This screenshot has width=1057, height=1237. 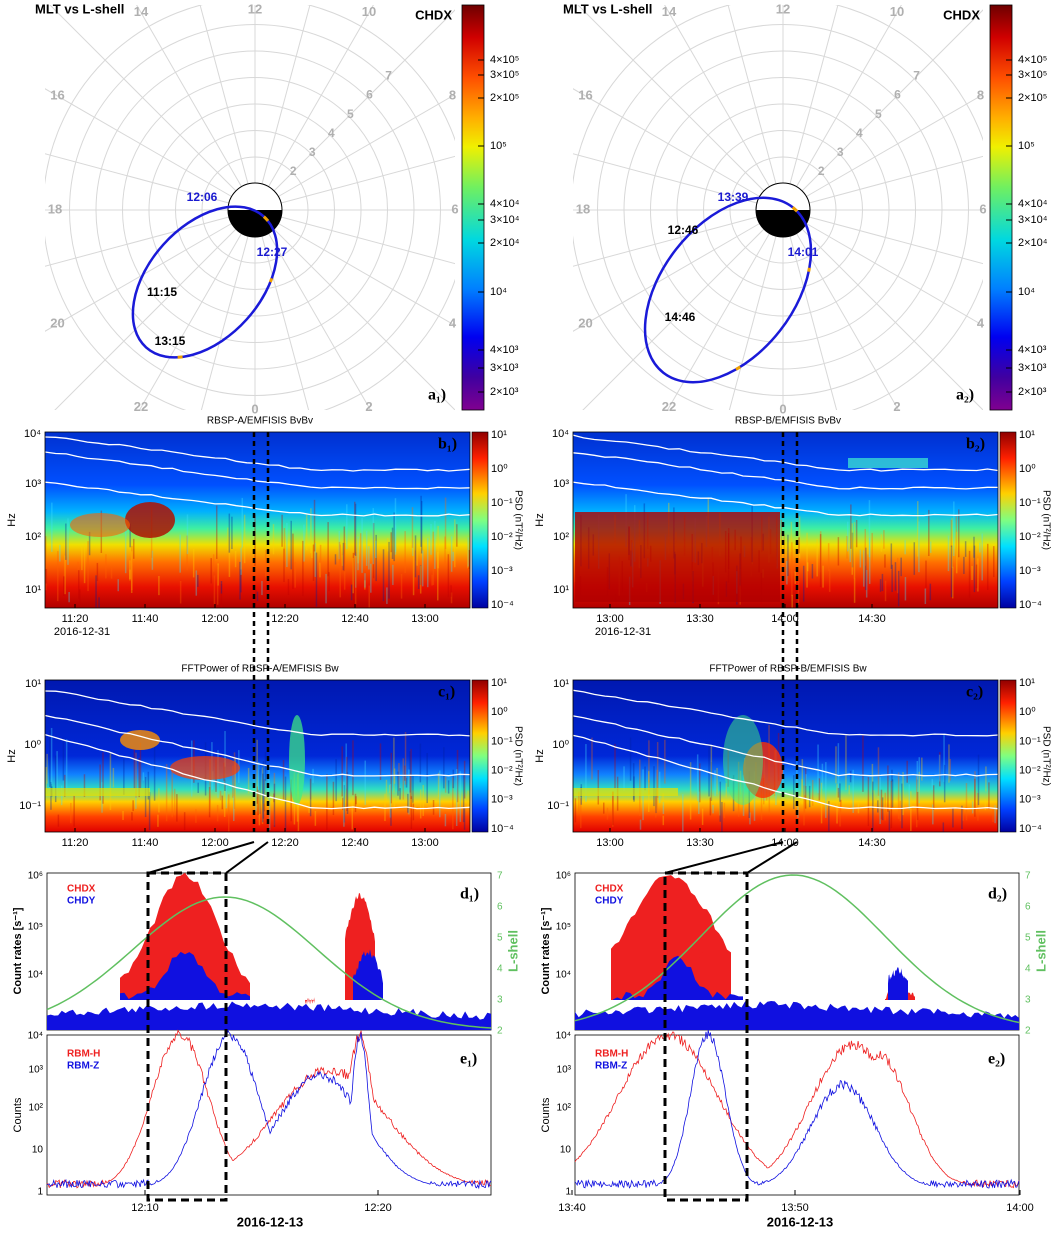 What do you see at coordinates (81, 889) in the screenshot?
I see `legend-label: CHDX` at bounding box center [81, 889].